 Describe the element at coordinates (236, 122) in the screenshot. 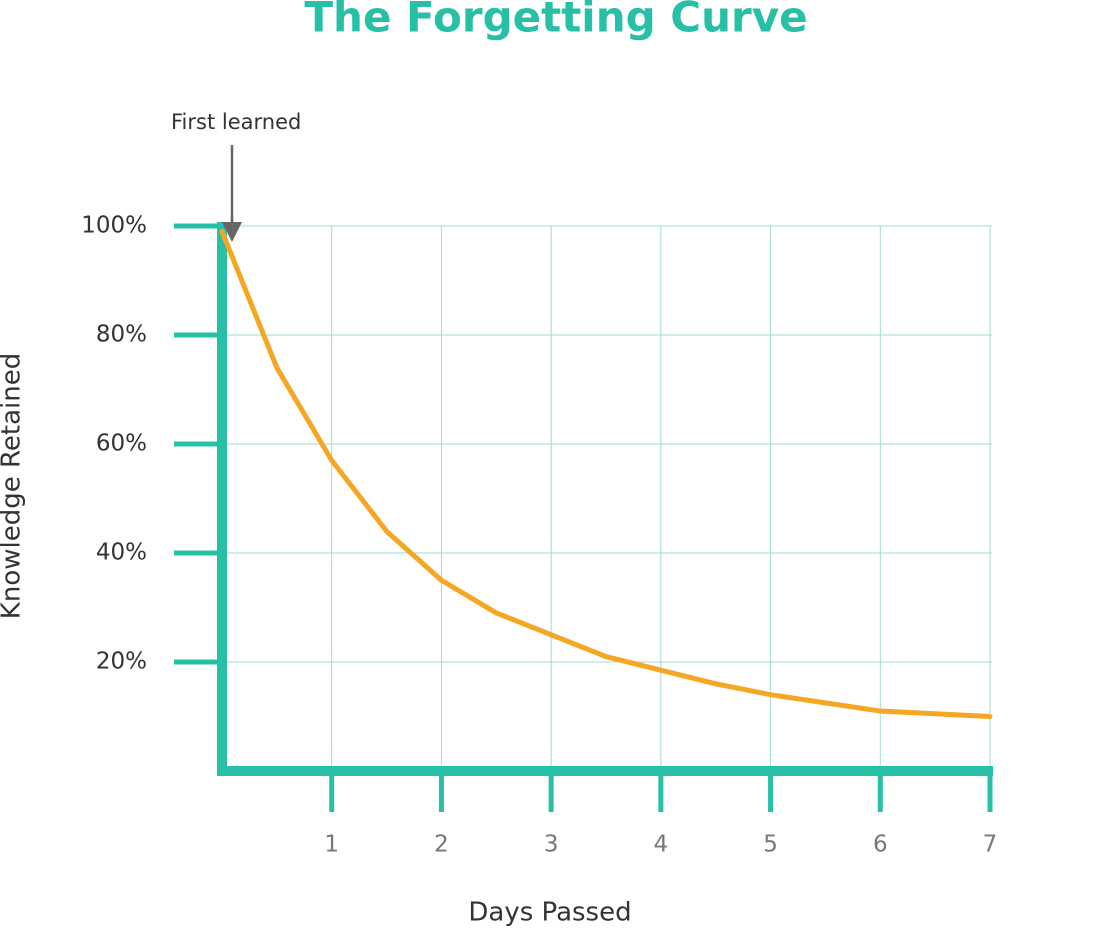

I see `annotation: First learned` at that location.